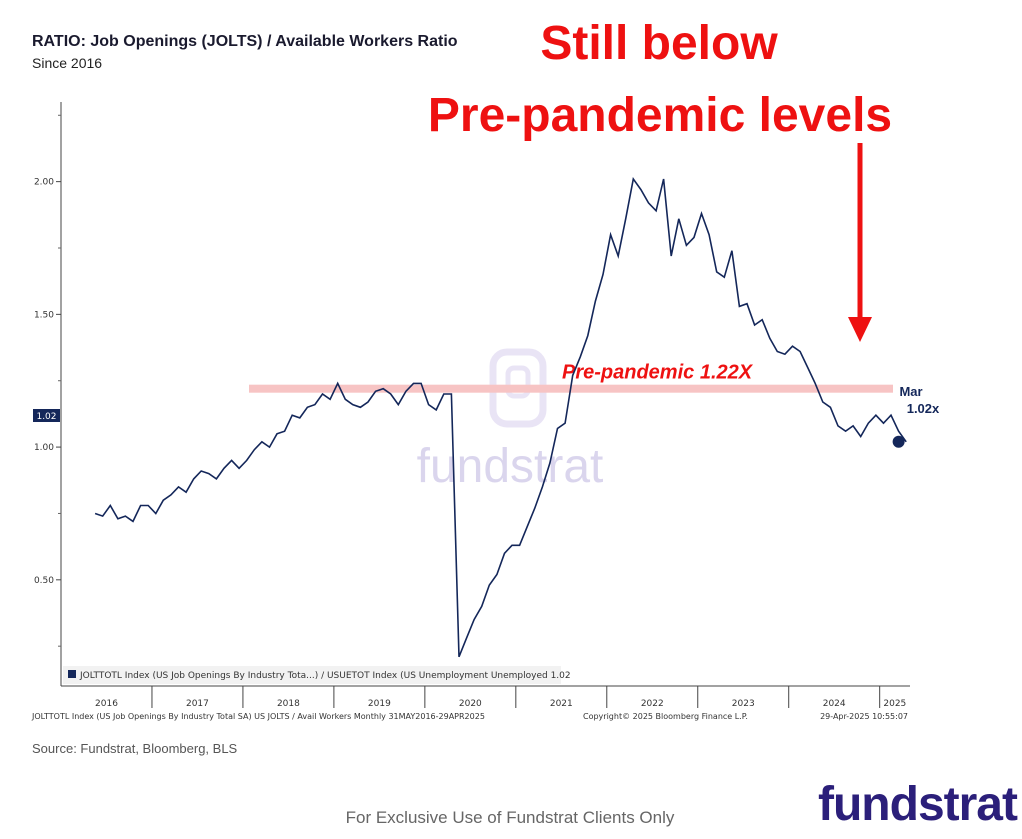 Image resolution: width=1022 pixels, height=839 pixels. I want to click on x-tick-label: 2017, so click(197, 704).